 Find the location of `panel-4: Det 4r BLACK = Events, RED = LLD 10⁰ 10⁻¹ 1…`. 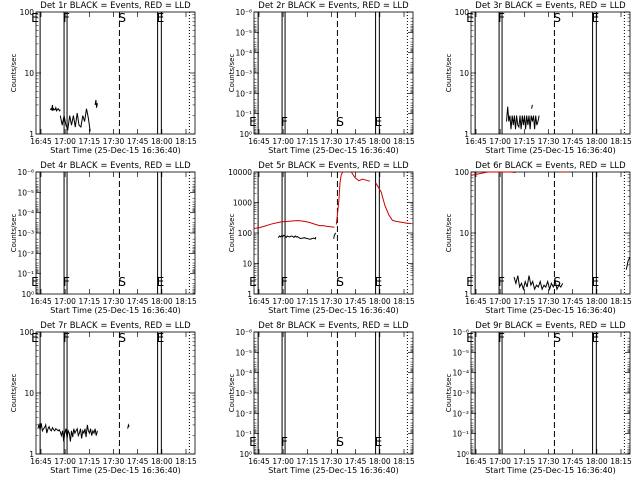

panel-4: Det 4r BLACK = Events, RED = LLD 10⁰ 10⁻¹ 1… is located at coordinates (103, 238).